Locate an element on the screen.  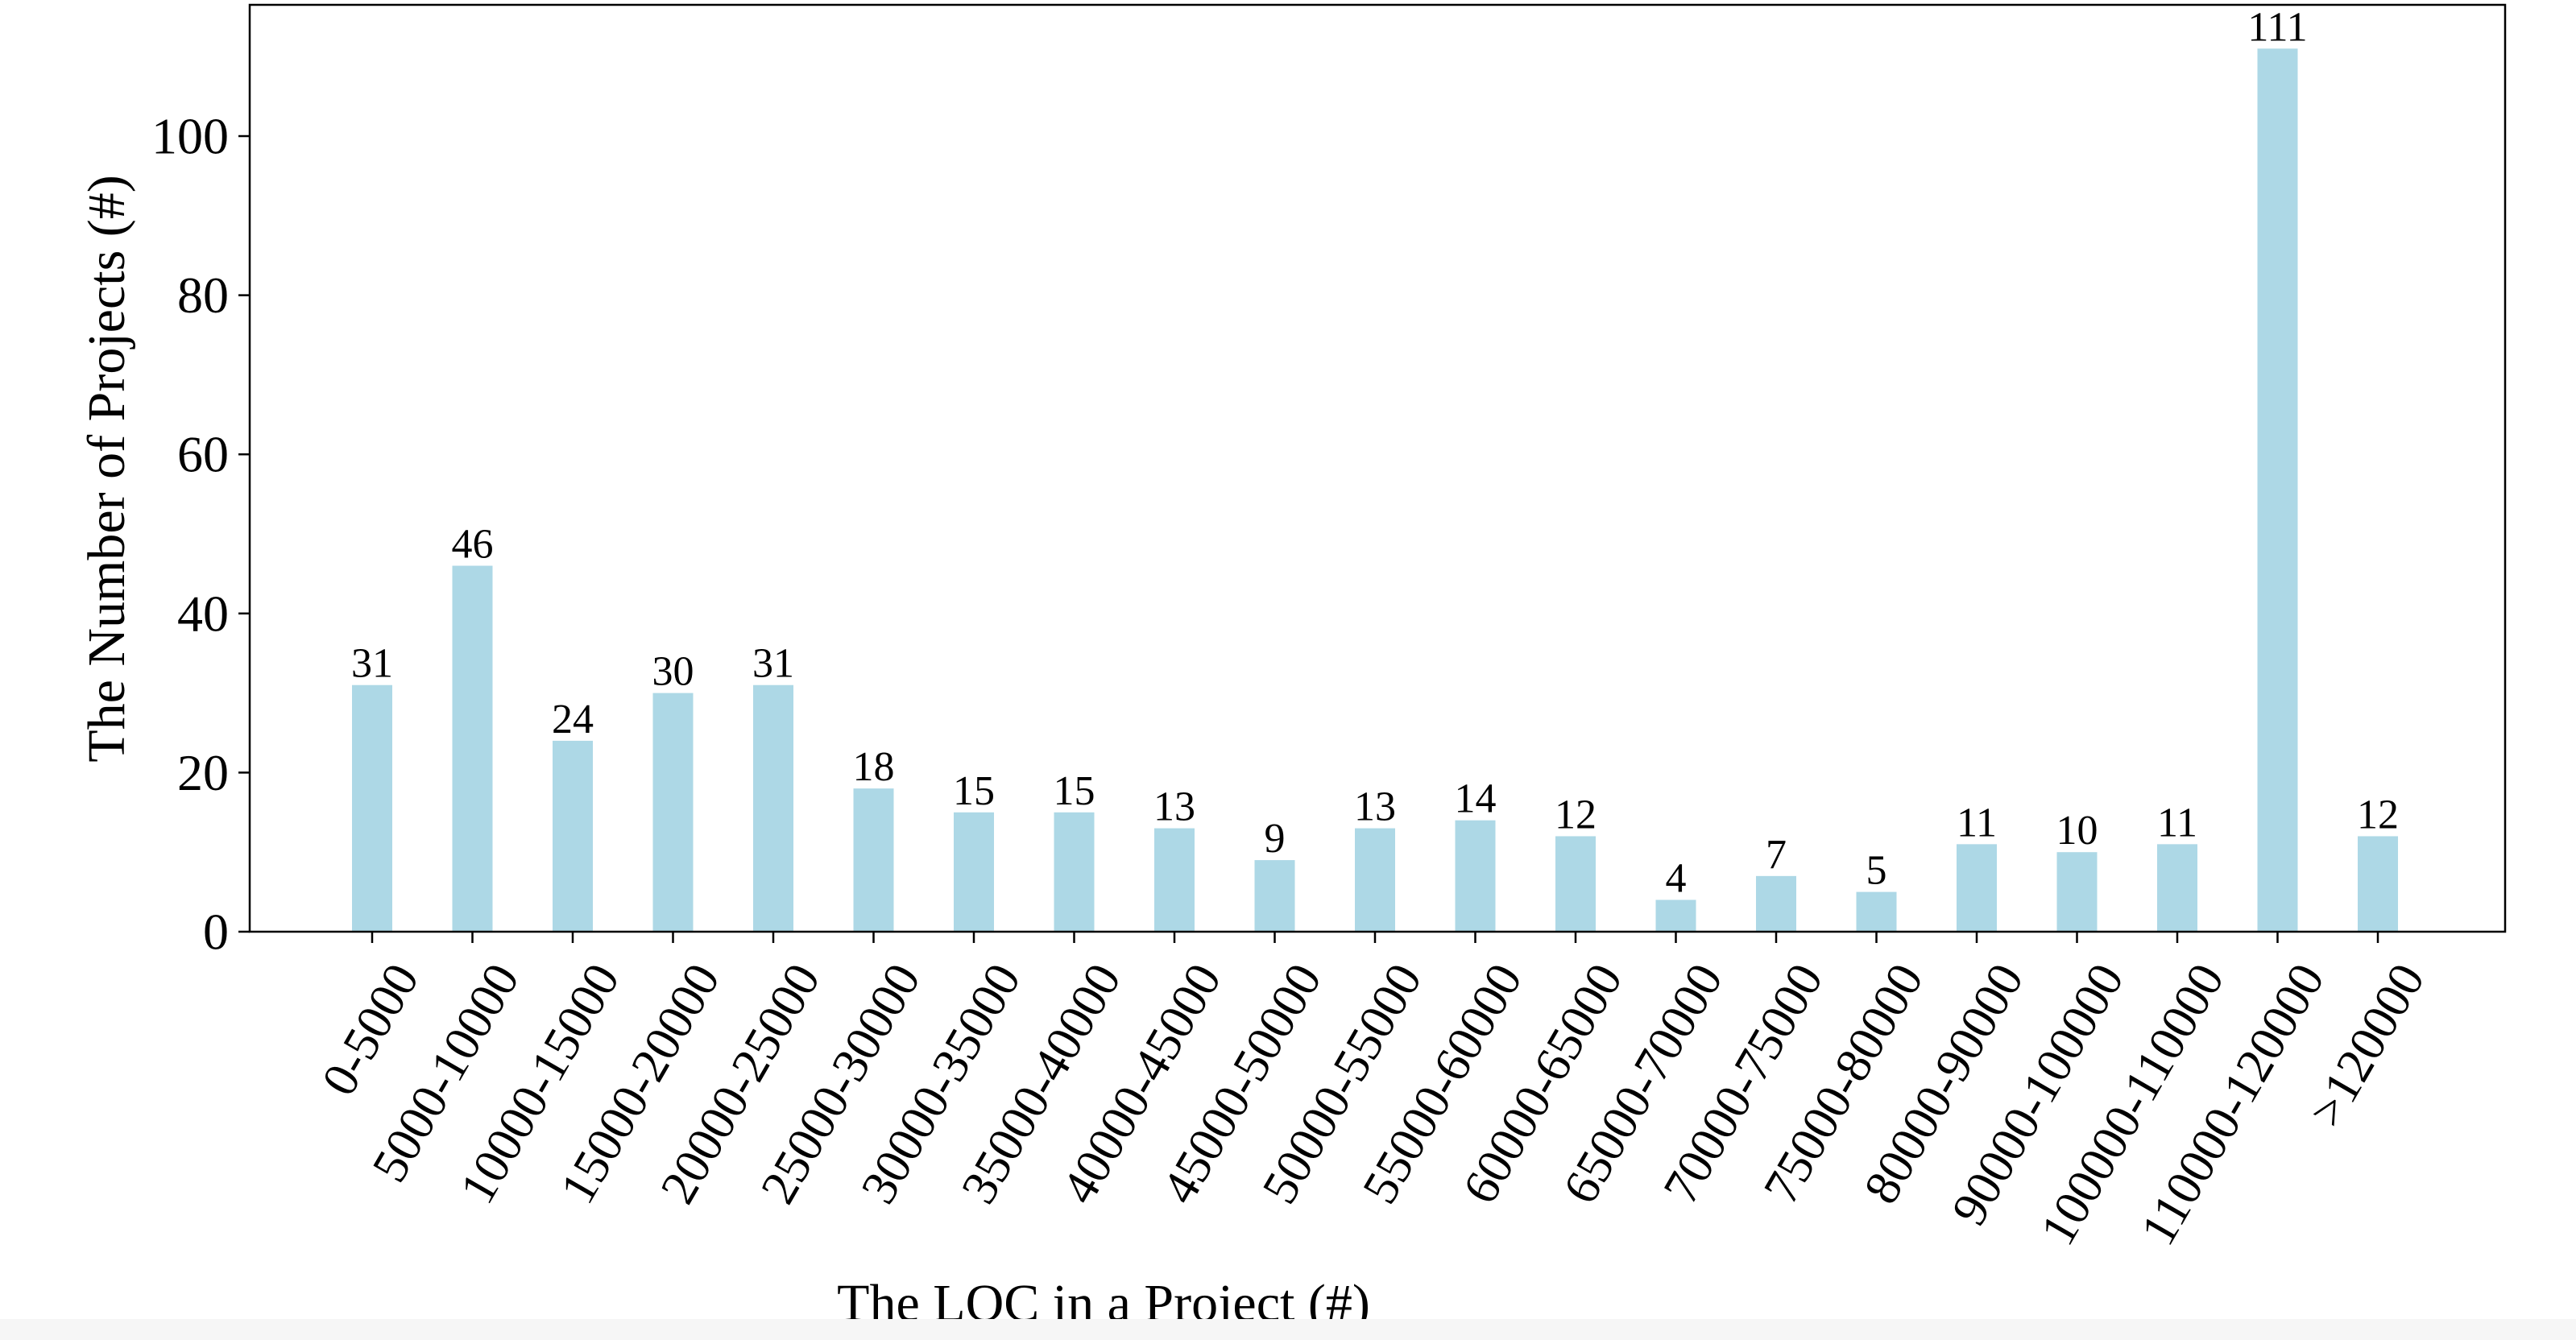
y-axis-title: The Number of Projects (#) is located at coordinates (106, 469).